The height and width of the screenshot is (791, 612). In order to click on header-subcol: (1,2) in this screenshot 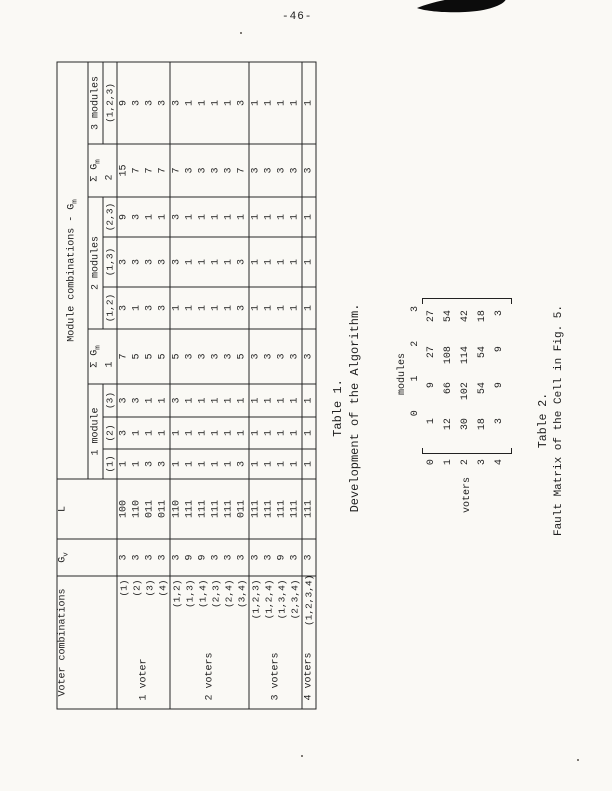, I will do `click(110, 308)`.